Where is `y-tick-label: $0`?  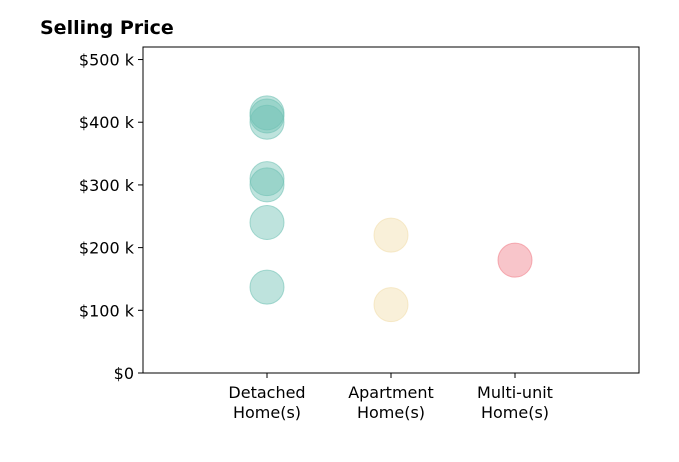 y-tick-label: $0 is located at coordinates (124, 373).